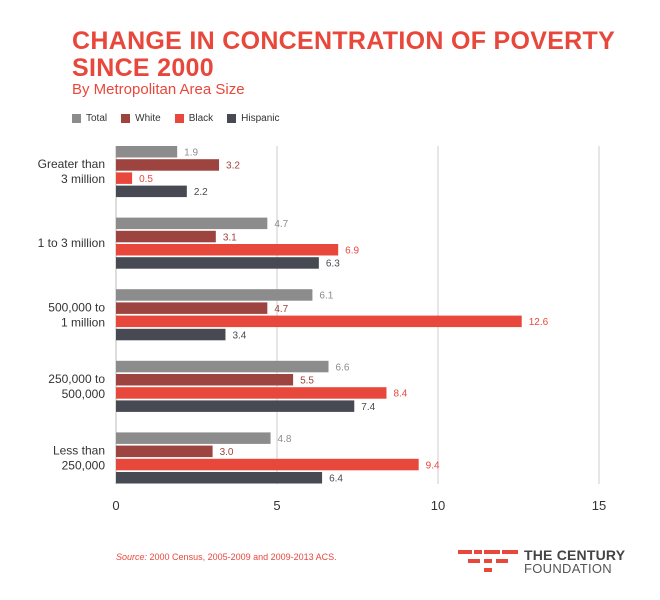  What do you see at coordinates (333, 264) in the screenshot?
I see `data-label-hispanic-1: 6.3` at bounding box center [333, 264].